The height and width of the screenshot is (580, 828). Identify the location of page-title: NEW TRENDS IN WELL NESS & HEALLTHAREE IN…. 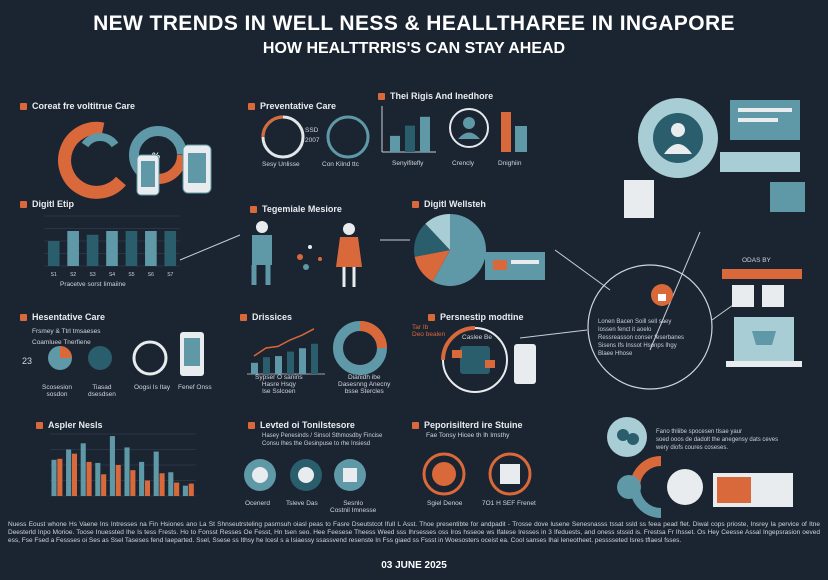
(414, 23).